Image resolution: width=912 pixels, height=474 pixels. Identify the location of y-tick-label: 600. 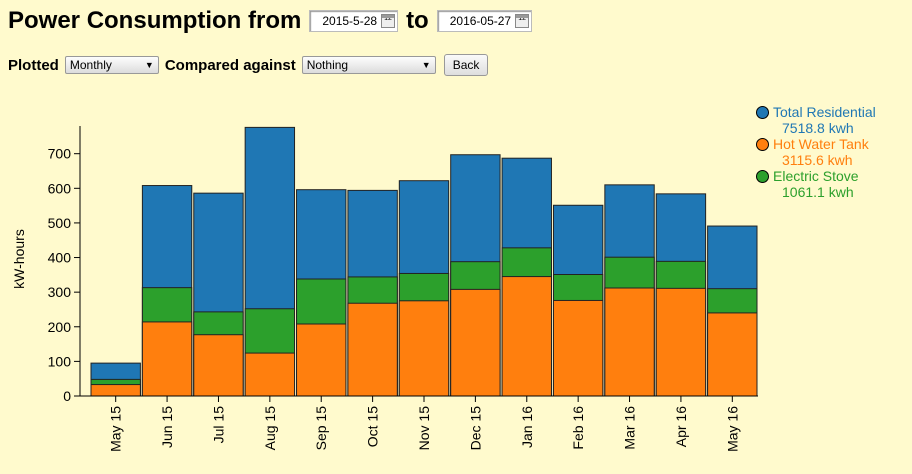
(60, 188).